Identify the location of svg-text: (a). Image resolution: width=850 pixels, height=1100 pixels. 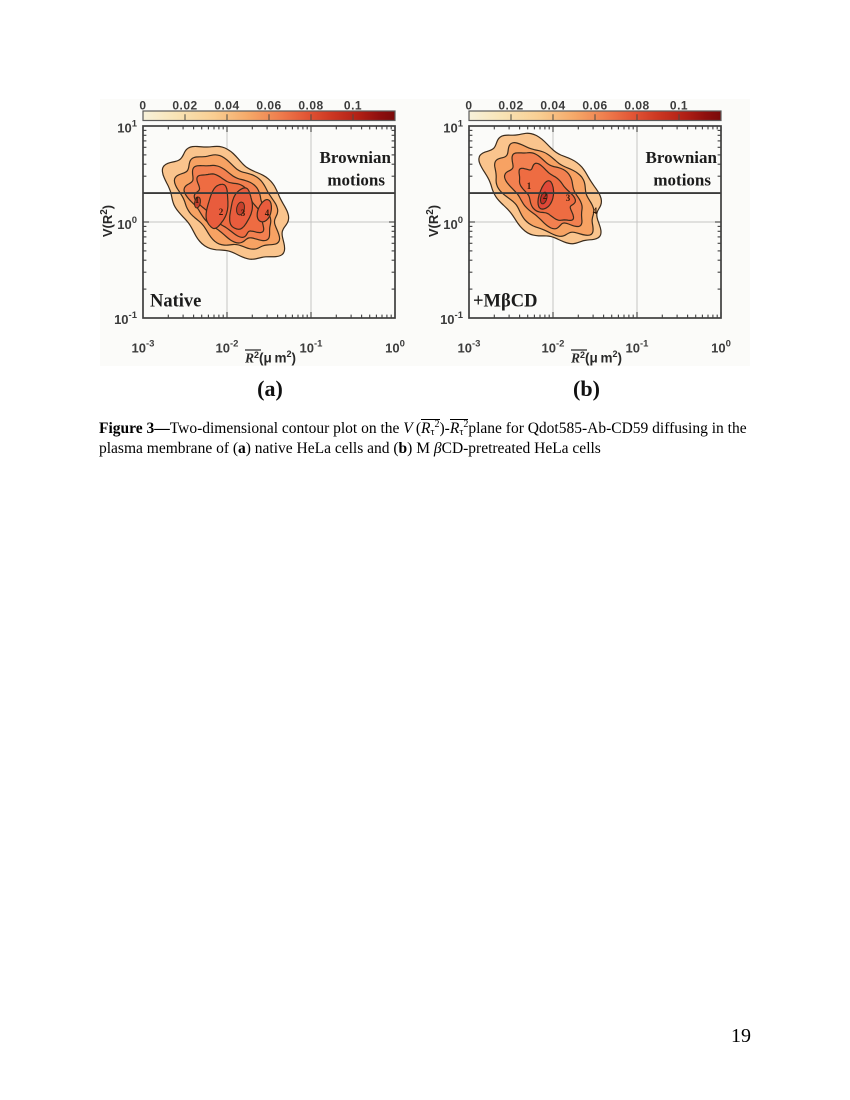
(270, 388).